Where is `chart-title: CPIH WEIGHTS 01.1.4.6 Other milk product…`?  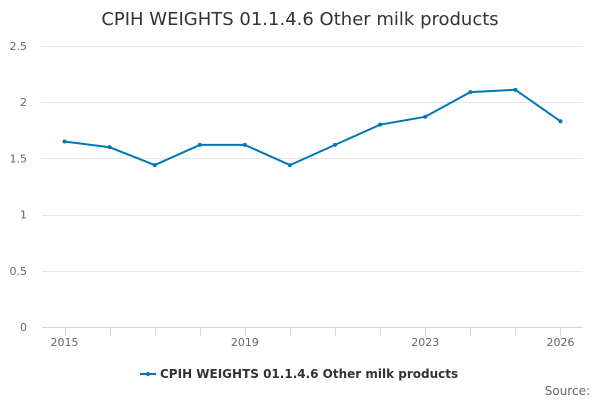 chart-title: CPIH WEIGHTS 01.1.4.6 Other milk product… is located at coordinates (299, 19).